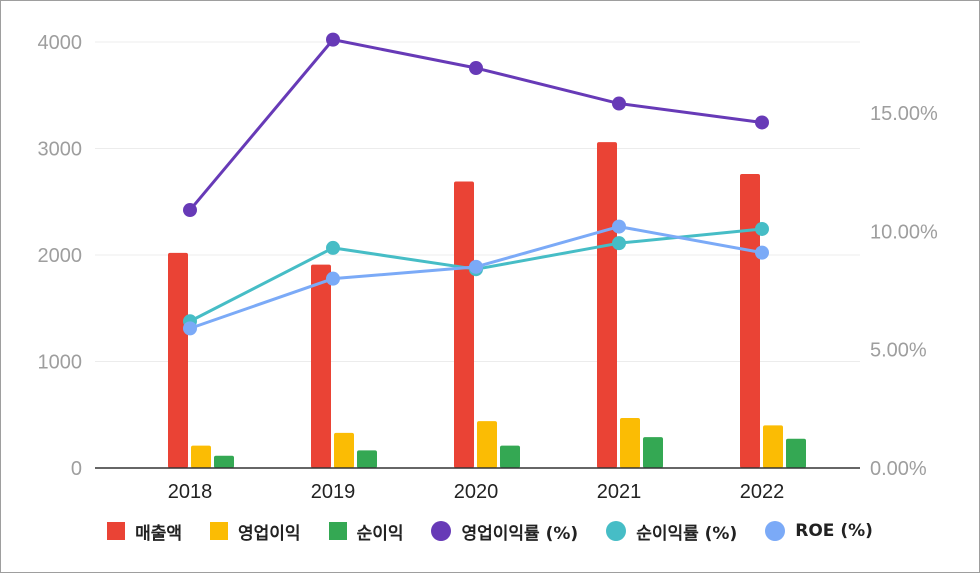 The height and width of the screenshot is (573, 980). What do you see at coordinates (834, 531) in the screenshot?
I see `legend-label: ROE (%)` at bounding box center [834, 531].